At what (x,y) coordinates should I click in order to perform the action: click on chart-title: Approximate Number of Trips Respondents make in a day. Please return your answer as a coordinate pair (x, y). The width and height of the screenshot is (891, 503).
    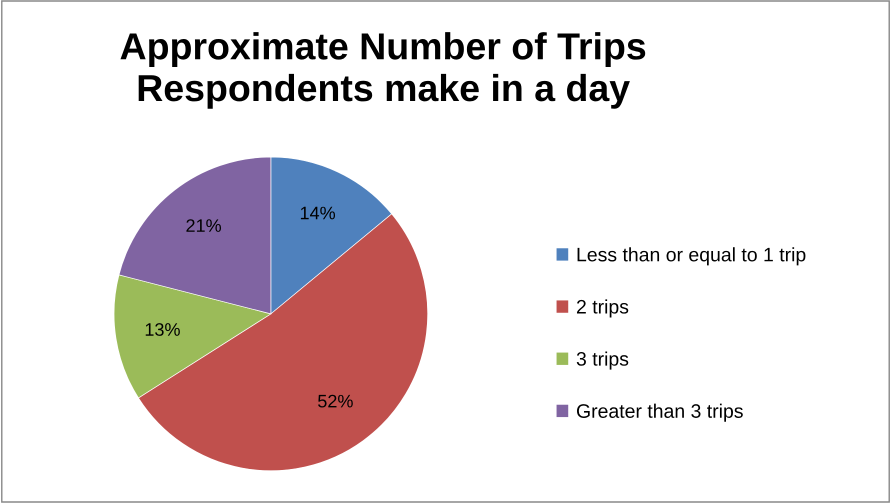
    Looking at the image, I should click on (383, 70).